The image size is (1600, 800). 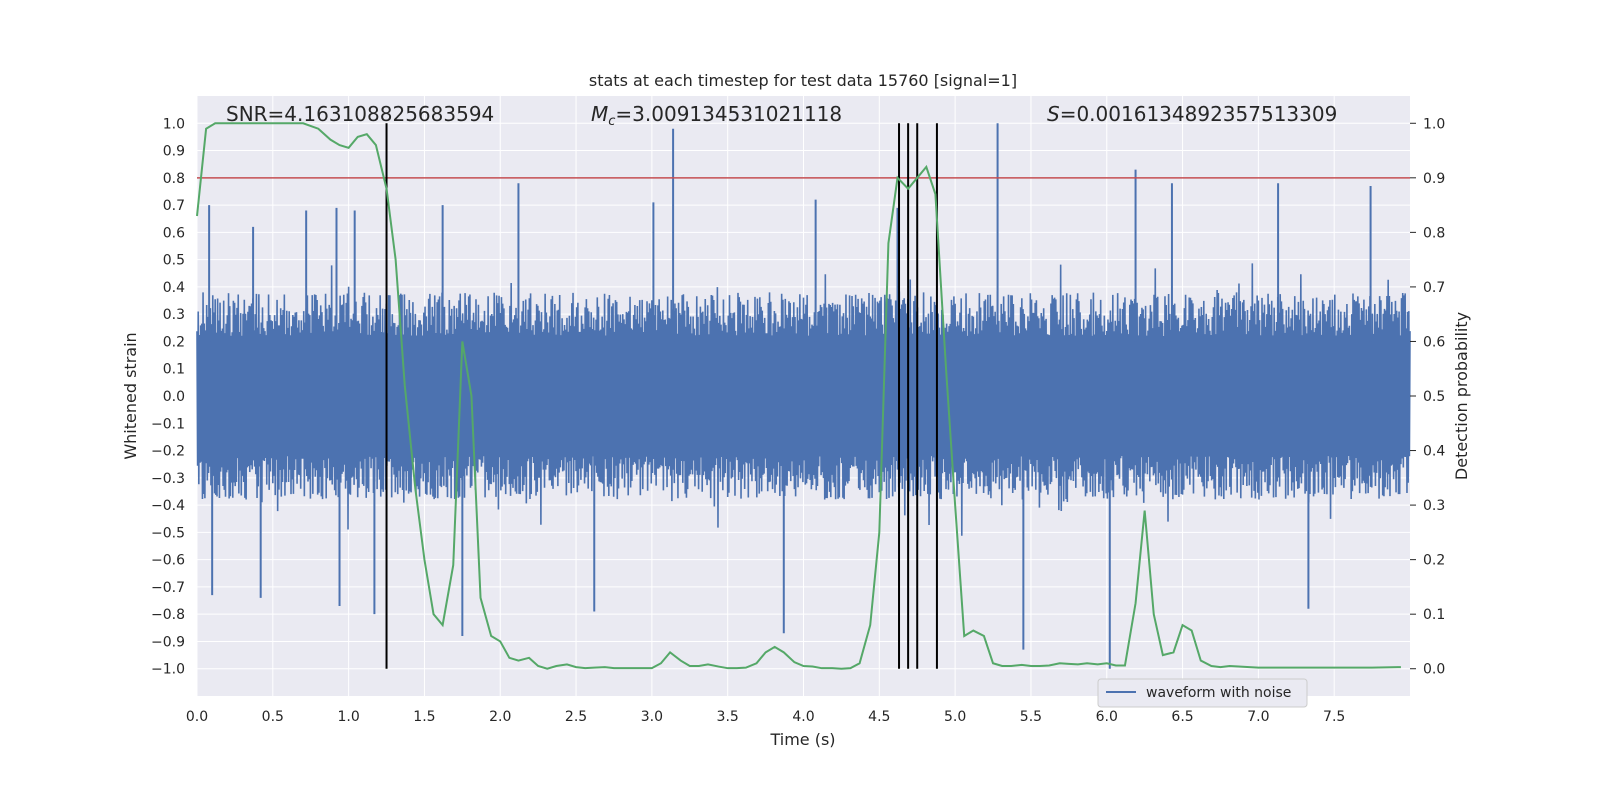 I want to click on chirp-mass-value: =3.009134531021118, so click(x=728, y=114).